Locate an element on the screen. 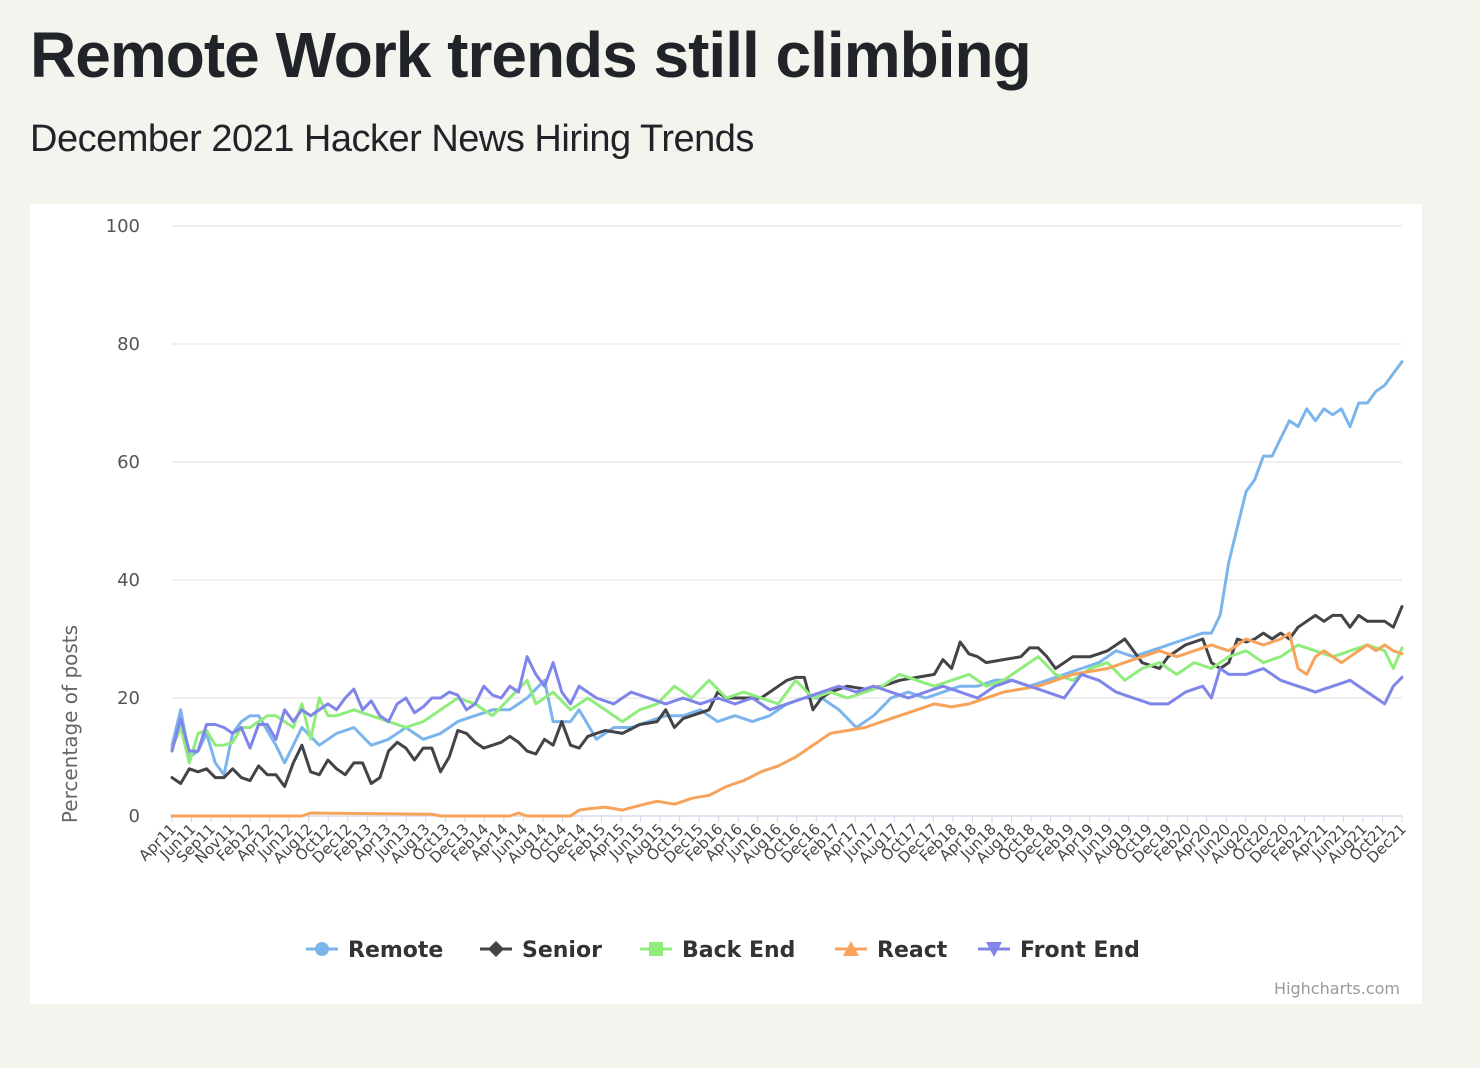 The height and width of the screenshot is (1068, 1480). y-tick-label: 100 is located at coordinates (123, 226).